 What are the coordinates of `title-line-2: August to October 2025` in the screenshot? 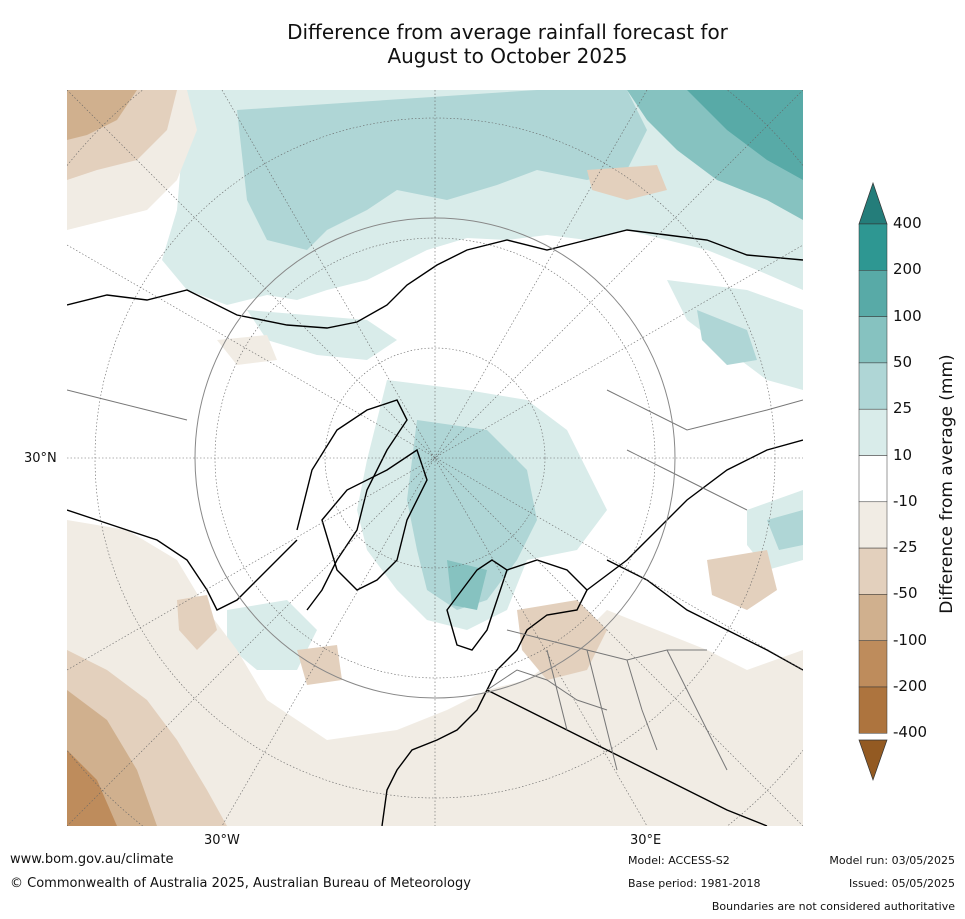 It's located at (507, 56).